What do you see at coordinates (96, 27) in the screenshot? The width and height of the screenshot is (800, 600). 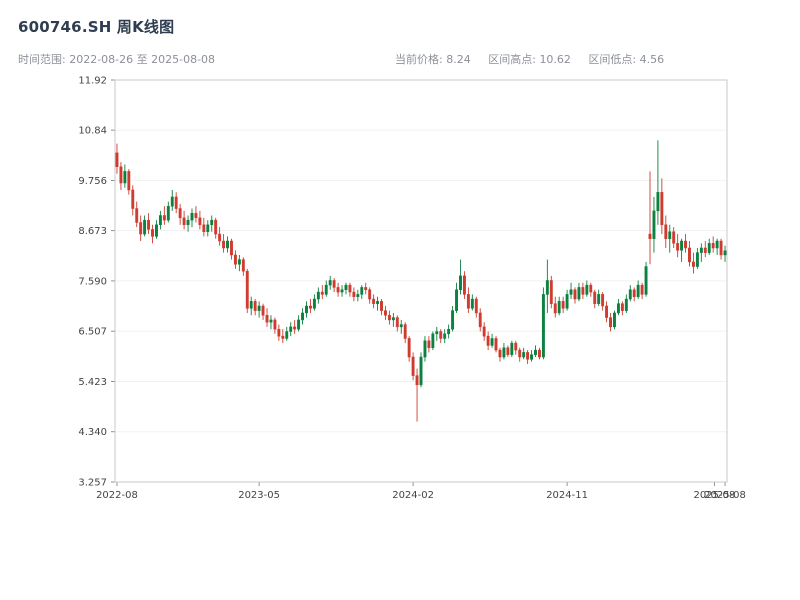 I see `page-title: 600746.SH 周K线图` at bounding box center [96, 27].